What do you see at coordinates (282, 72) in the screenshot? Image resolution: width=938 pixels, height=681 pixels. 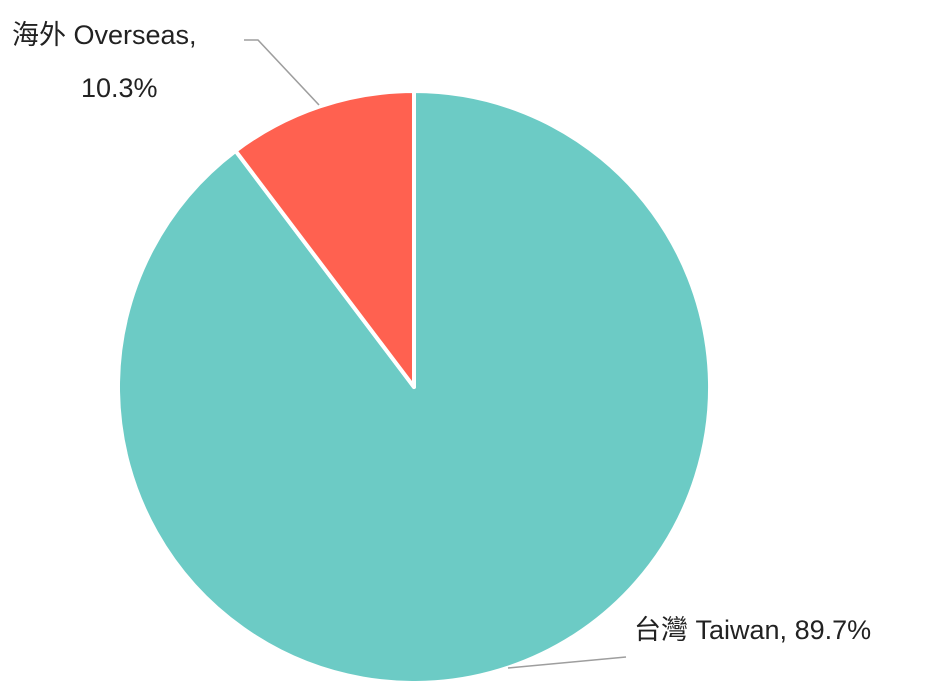 I see `leader-line-overseas` at bounding box center [282, 72].